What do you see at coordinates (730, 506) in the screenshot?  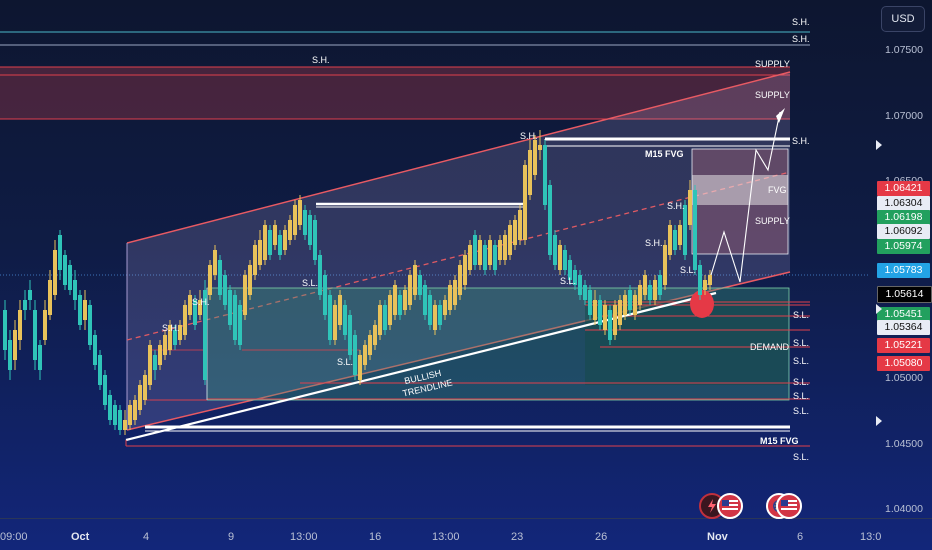 I see `us-flag-event-icon` at bounding box center [730, 506].